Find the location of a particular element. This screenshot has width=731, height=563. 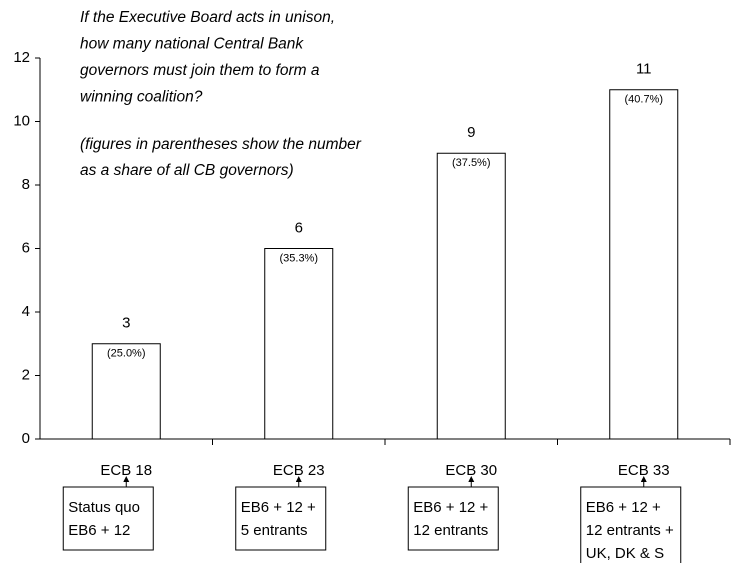

share-label: (40.7%) is located at coordinates (643, 100).